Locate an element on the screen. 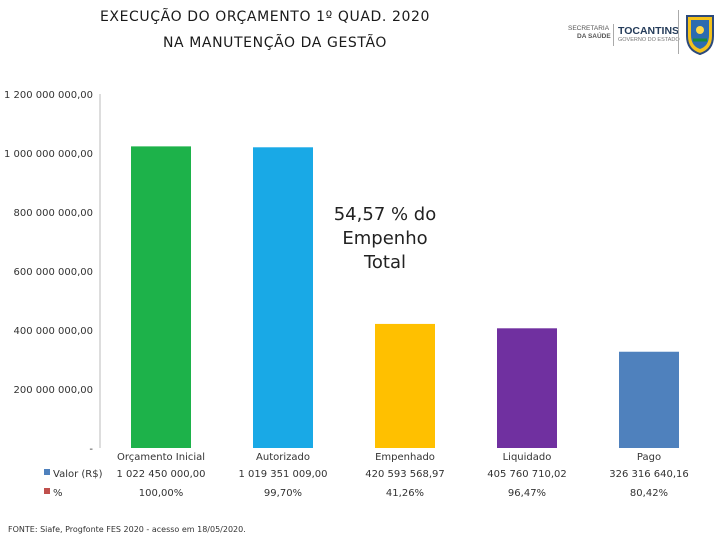 The height and width of the screenshot is (540, 720). y-tick-label: 800 000 000,00 is located at coordinates (53, 213).